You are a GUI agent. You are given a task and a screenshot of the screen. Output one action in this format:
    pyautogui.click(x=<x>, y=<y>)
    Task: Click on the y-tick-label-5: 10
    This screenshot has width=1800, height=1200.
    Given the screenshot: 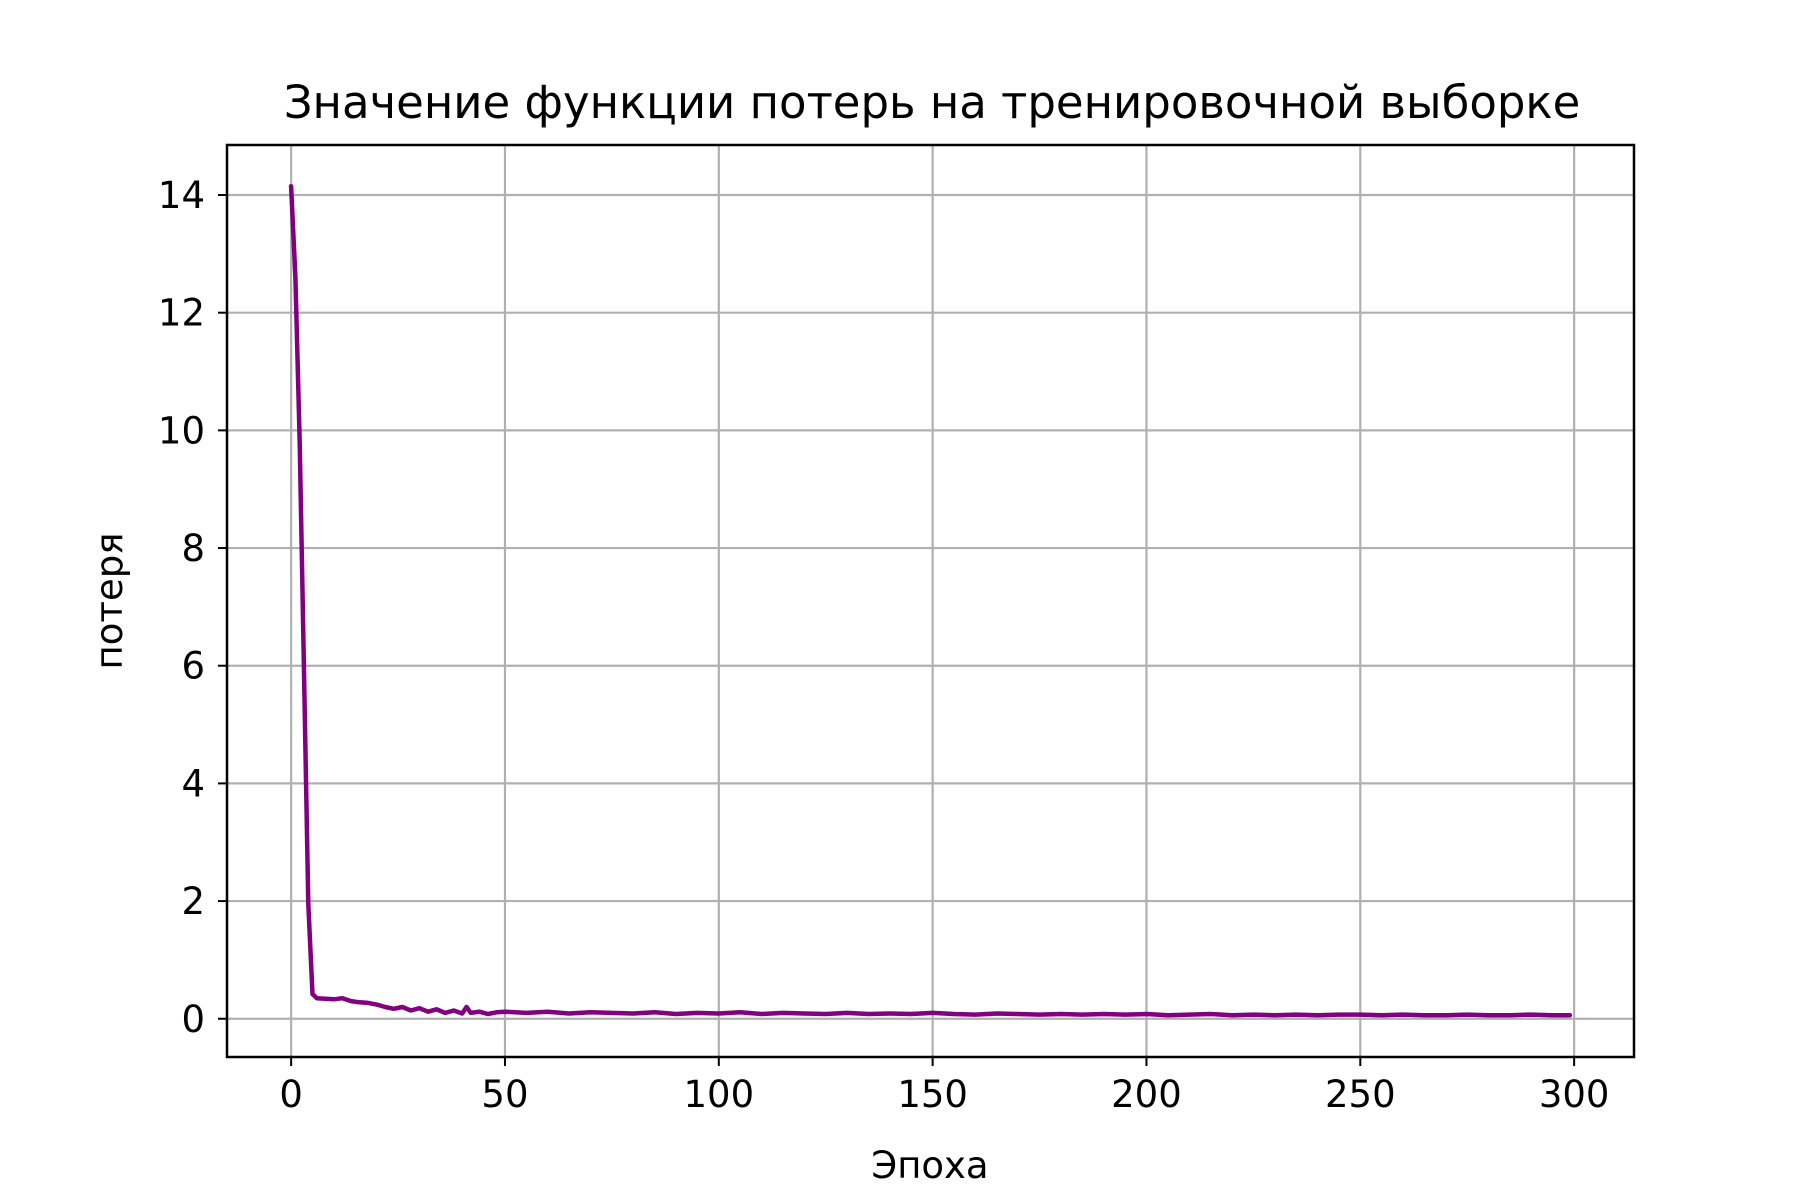 What is the action you would take?
    pyautogui.click(x=181, y=430)
    